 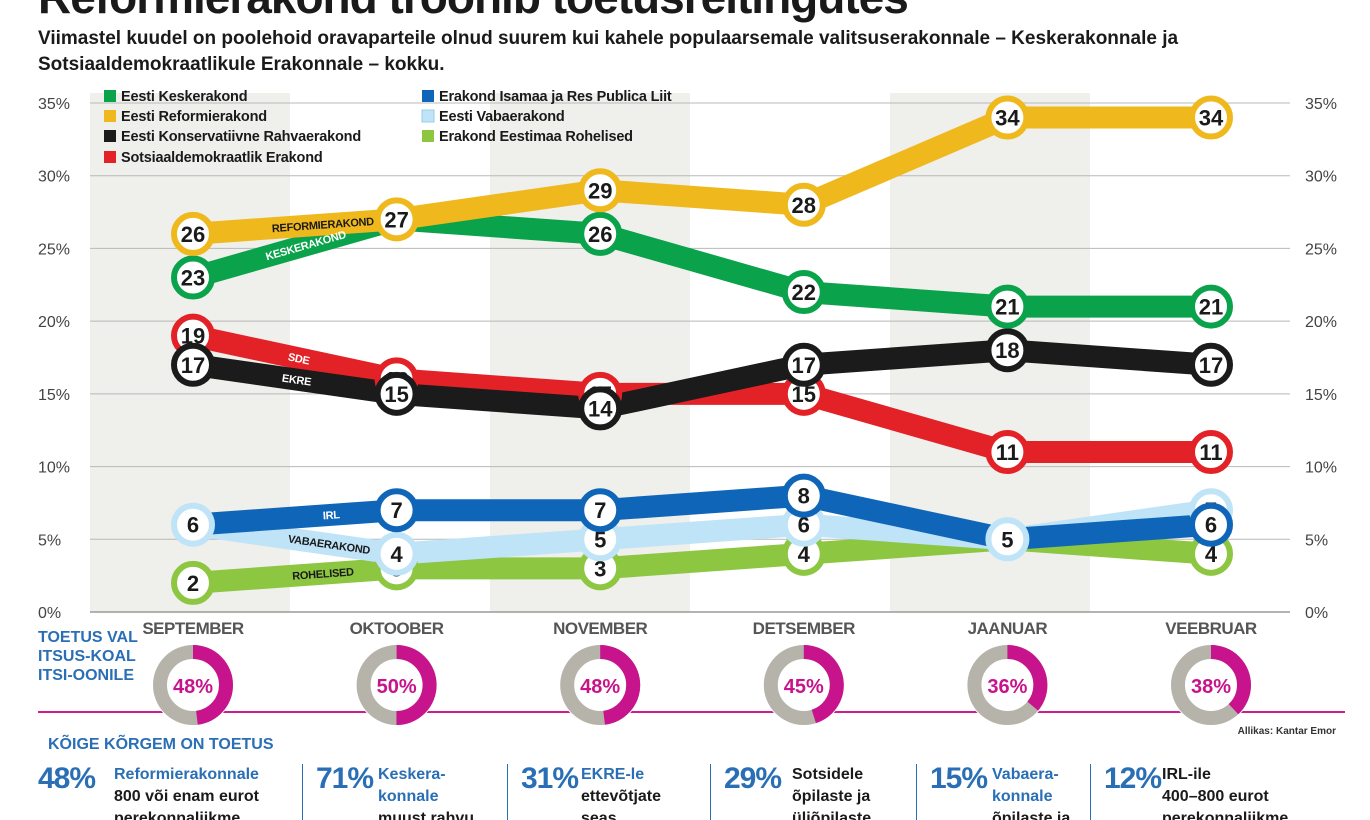 What do you see at coordinates (1025, 785) in the screenshot?
I see `fact-party: Vabaera- konnale` at bounding box center [1025, 785].